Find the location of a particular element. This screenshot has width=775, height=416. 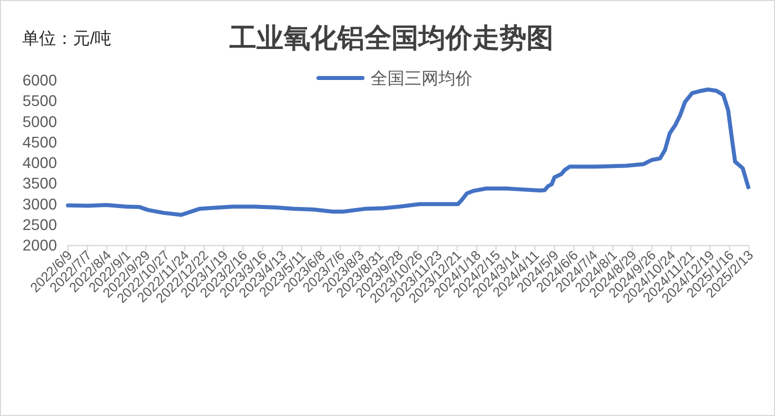

ylabel: 单位：元/吨 is located at coordinates (67, 38).